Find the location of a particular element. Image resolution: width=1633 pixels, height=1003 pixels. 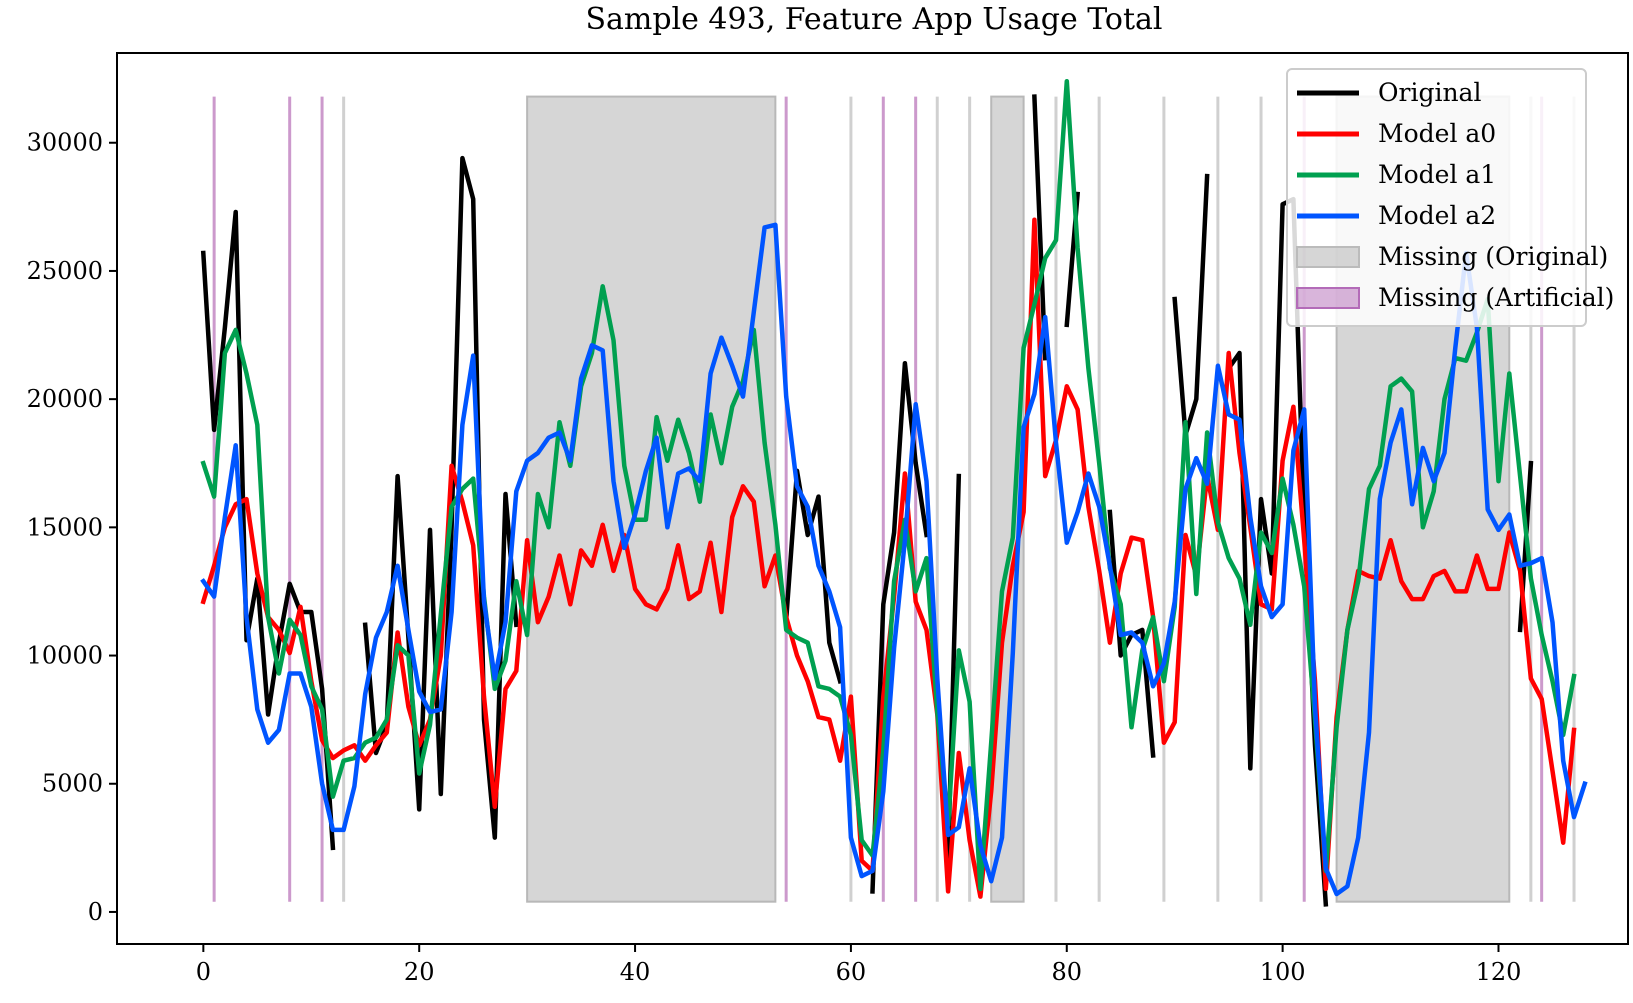

x-tick-label: 20 is located at coordinates (419, 972).